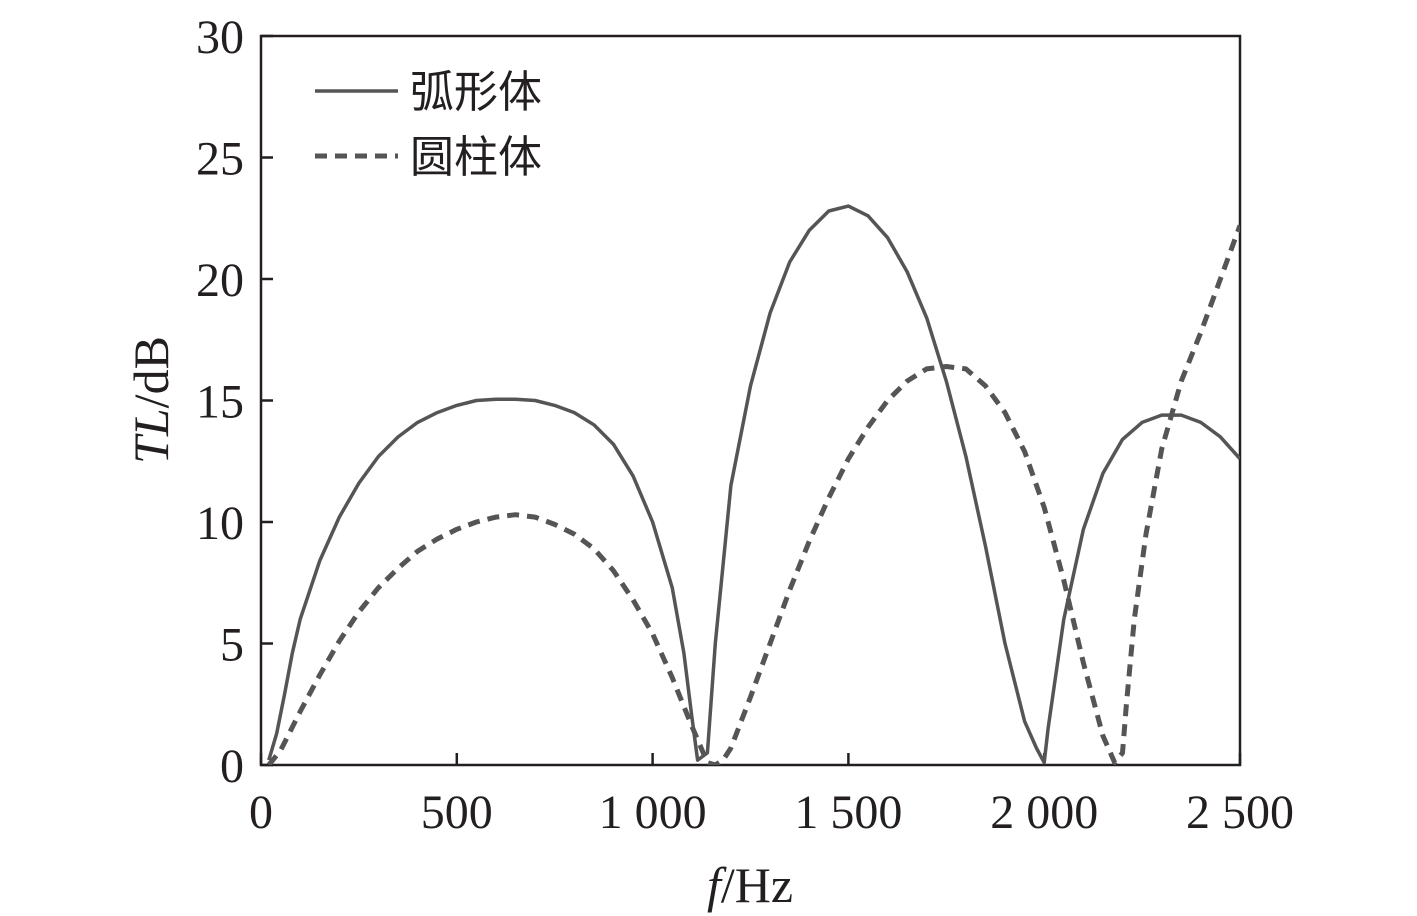 The image size is (1417, 916). What do you see at coordinates (457, 812) in the screenshot?
I see `x-tick-label: 500` at bounding box center [457, 812].